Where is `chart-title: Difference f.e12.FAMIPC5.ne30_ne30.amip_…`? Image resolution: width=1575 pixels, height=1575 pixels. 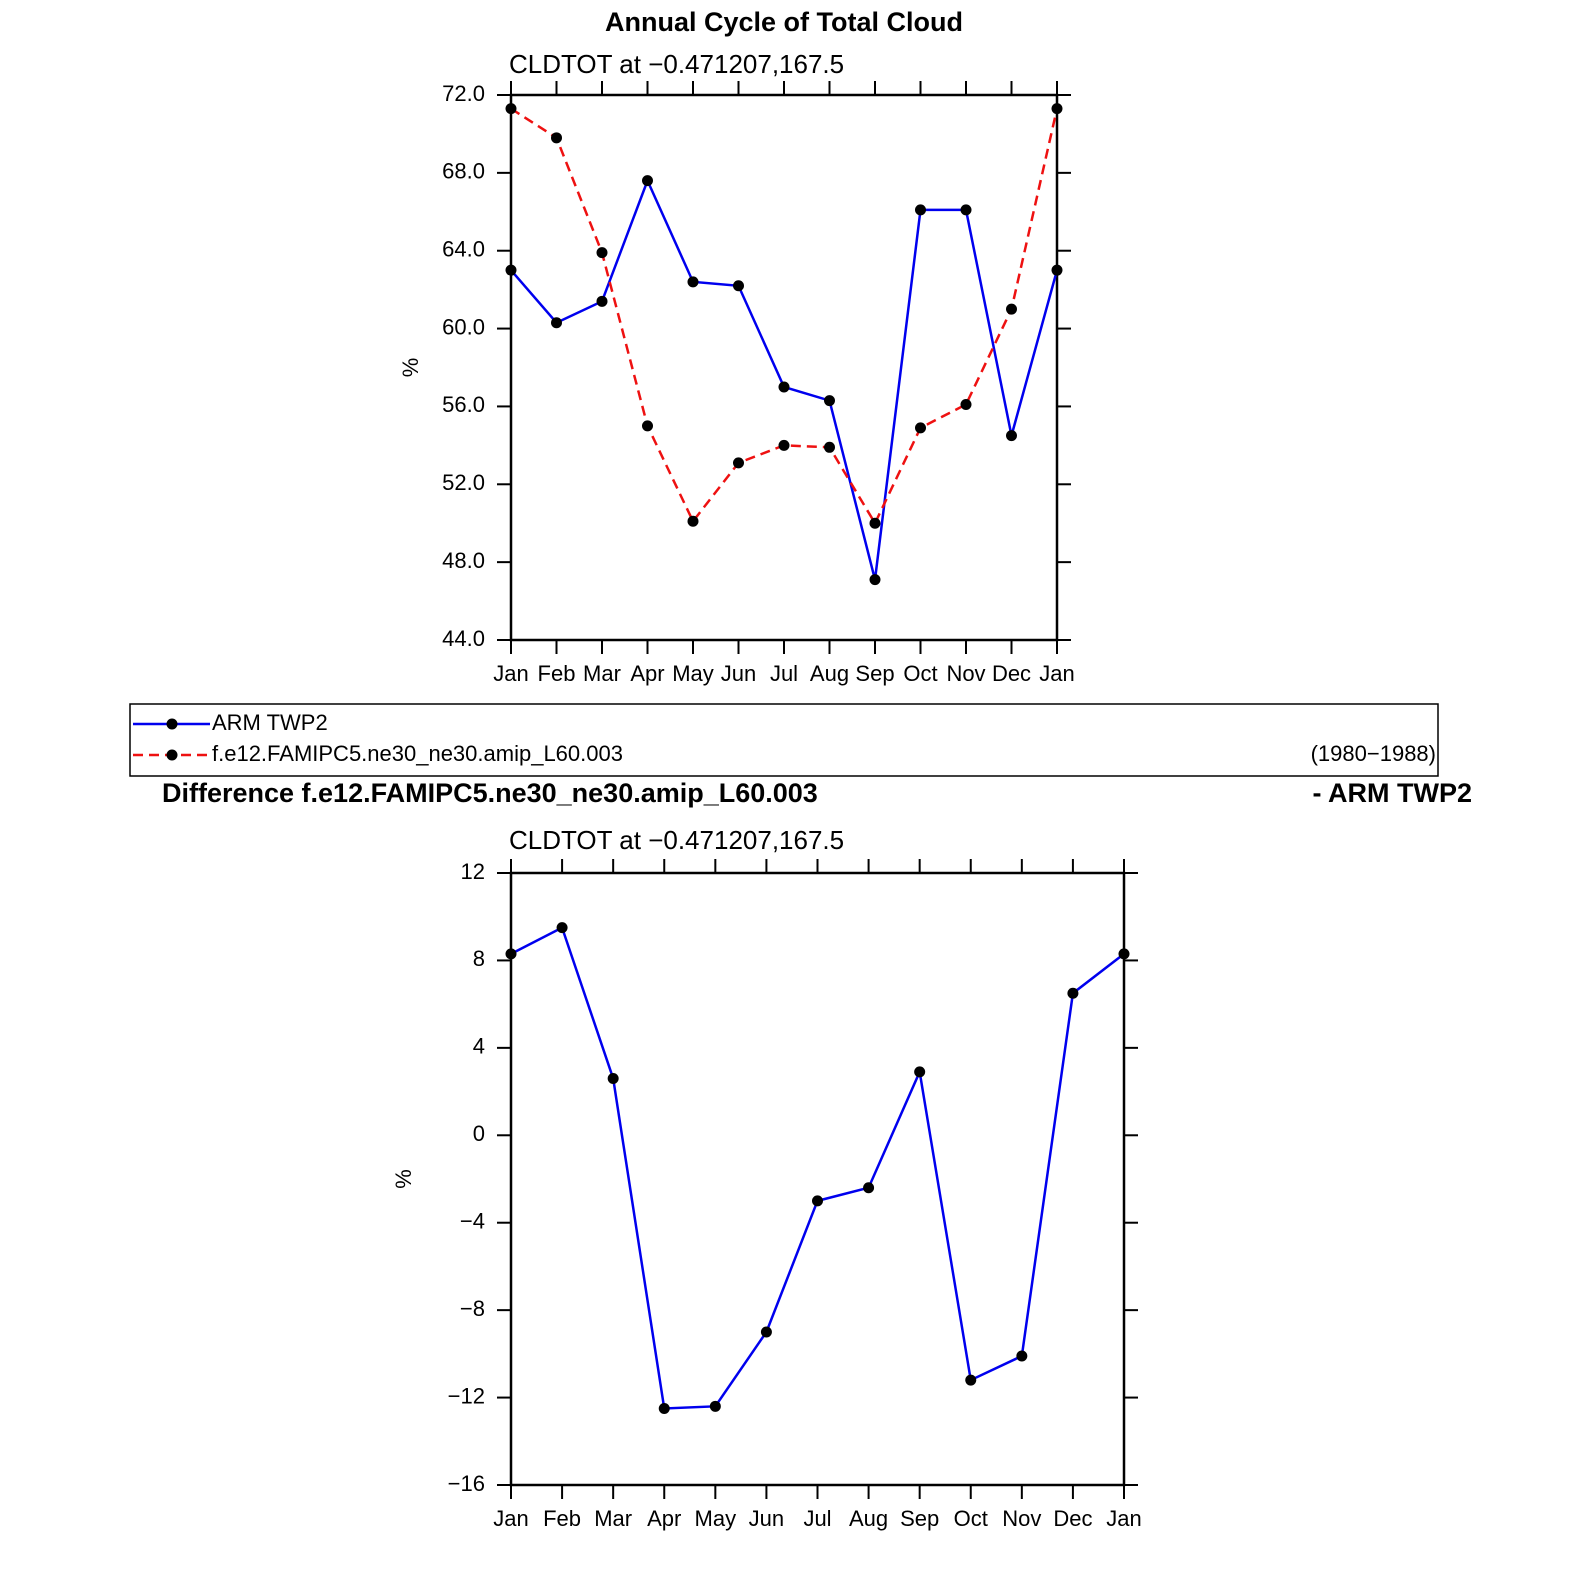
chart-title: Difference f.e12.FAMIPC5.ne30_ne30.amip_… is located at coordinates (490, 793).